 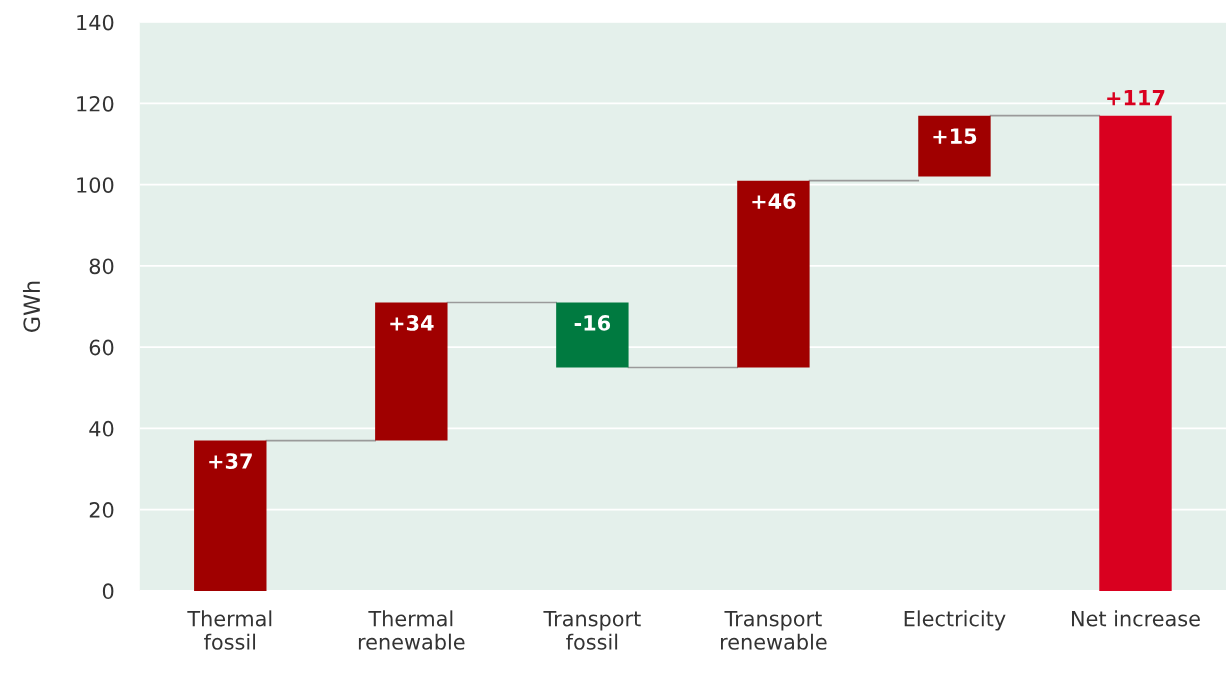 What do you see at coordinates (592, 323) in the screenshot?
I see `data-label: -16` at bounding box center [592, 323].